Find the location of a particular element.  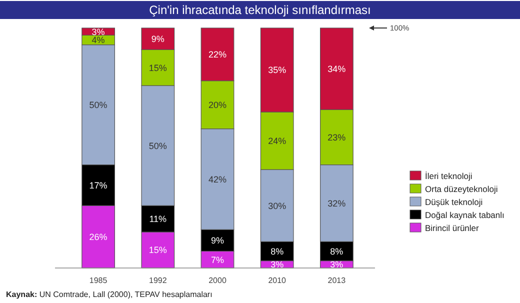

legend-label: Birincil ürünler is located at coordinates (452, 227).